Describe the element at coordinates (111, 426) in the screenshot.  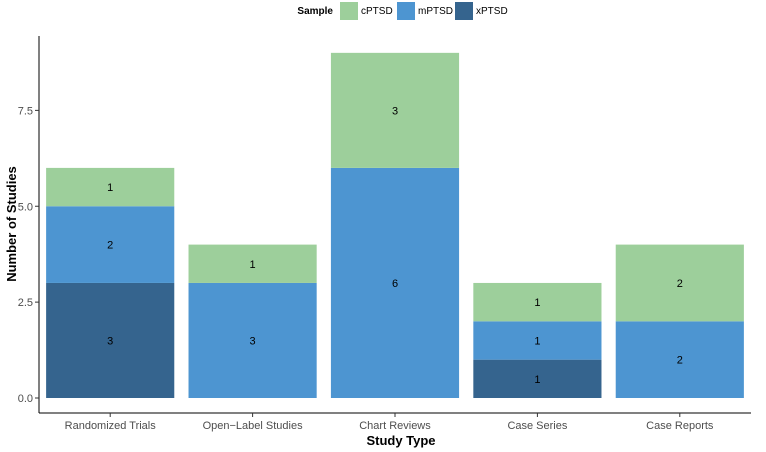
I see `x-tick-label: Randomized Trials` at that location.